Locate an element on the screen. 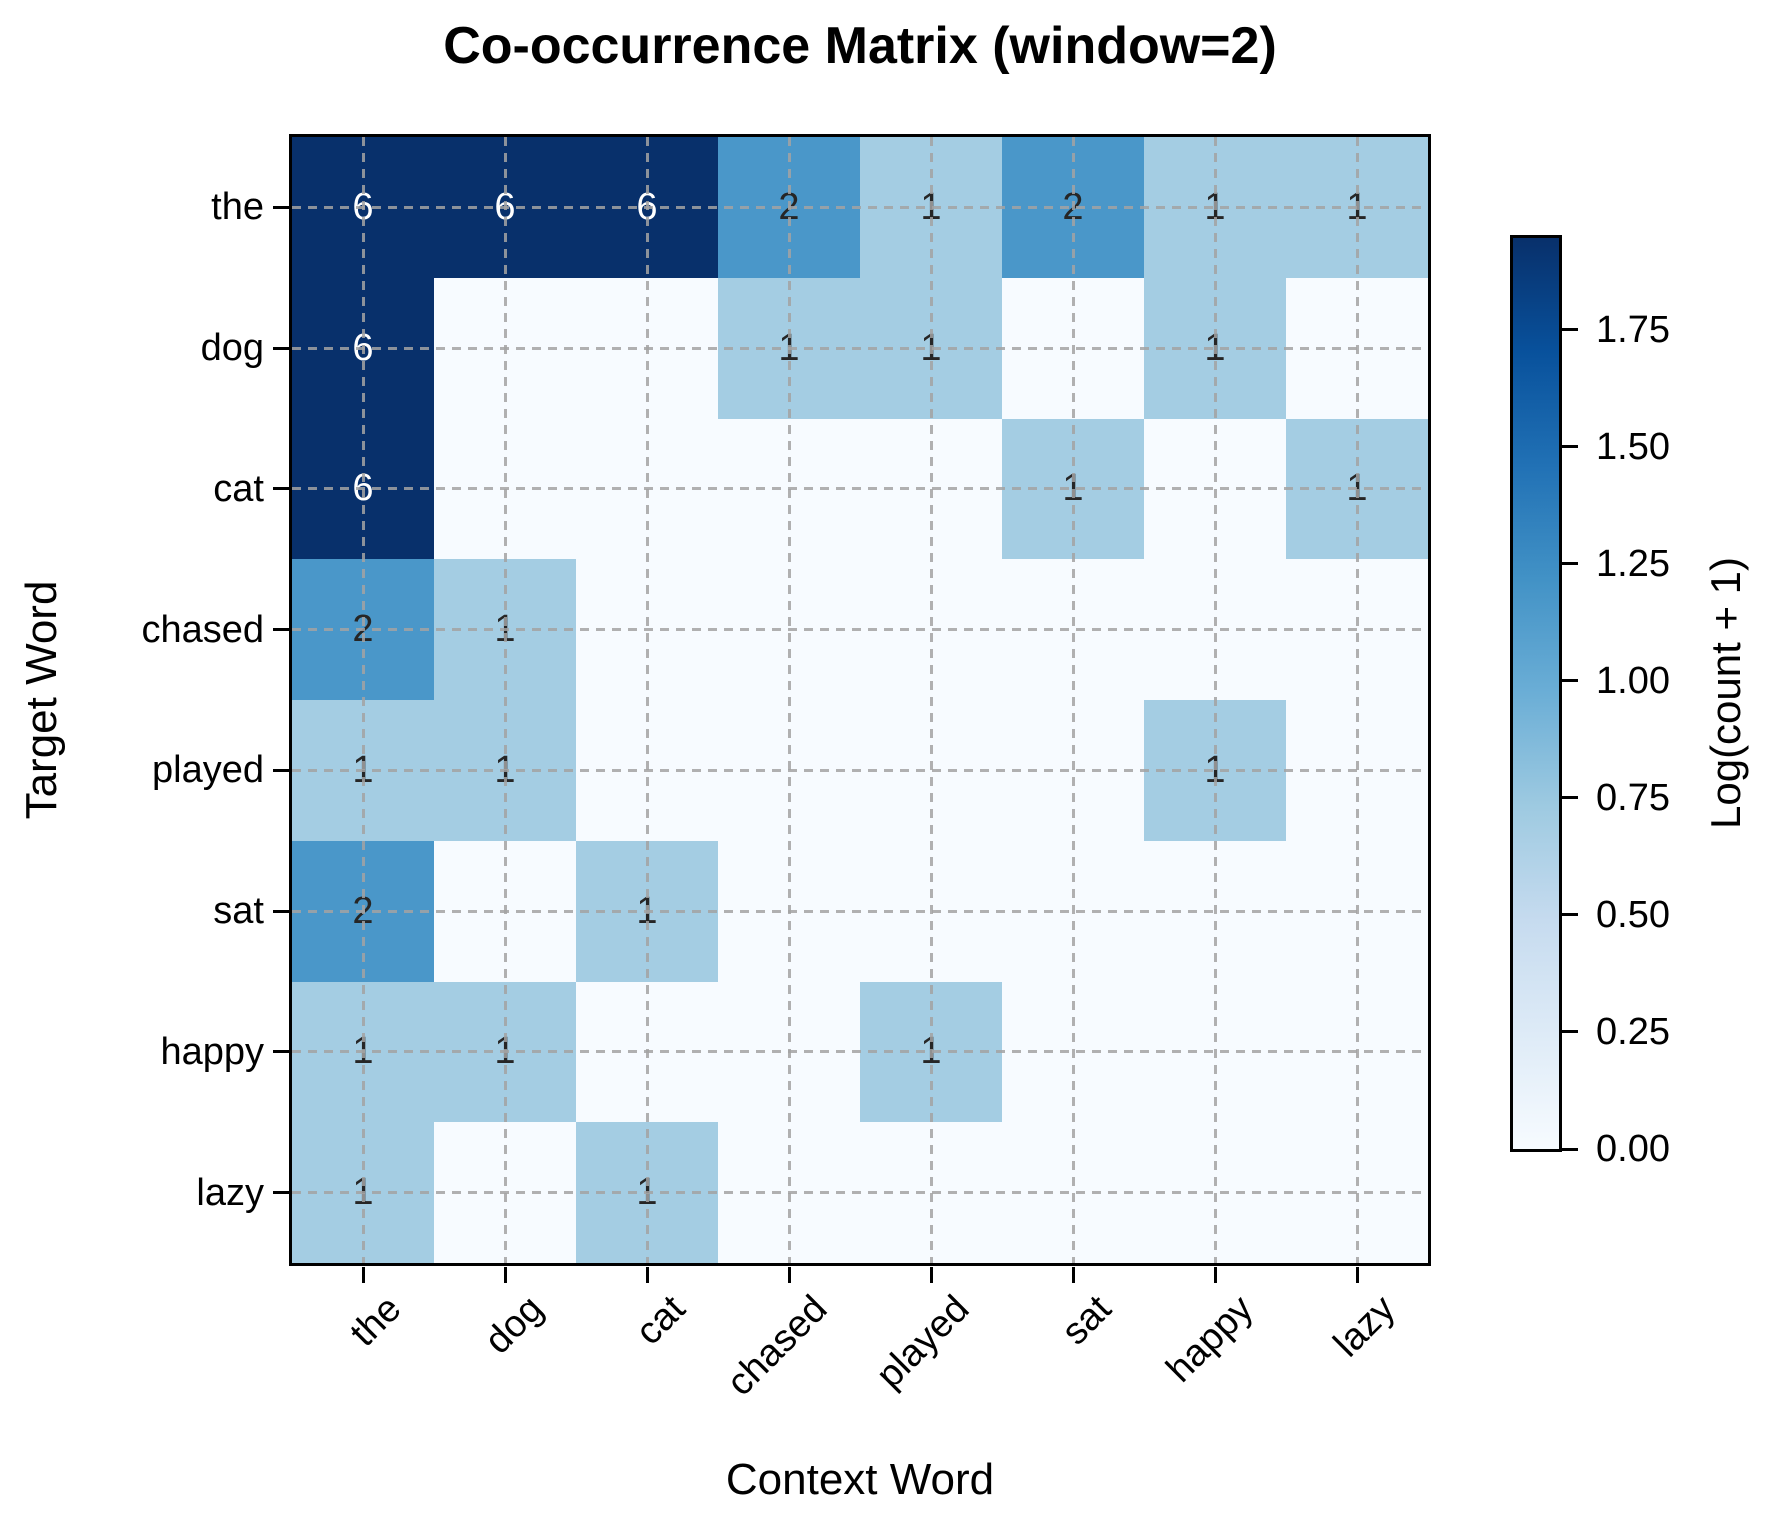 This screenshot has width=1786, height=1534. y-tick-label: the is located at coordinates (237, 207).